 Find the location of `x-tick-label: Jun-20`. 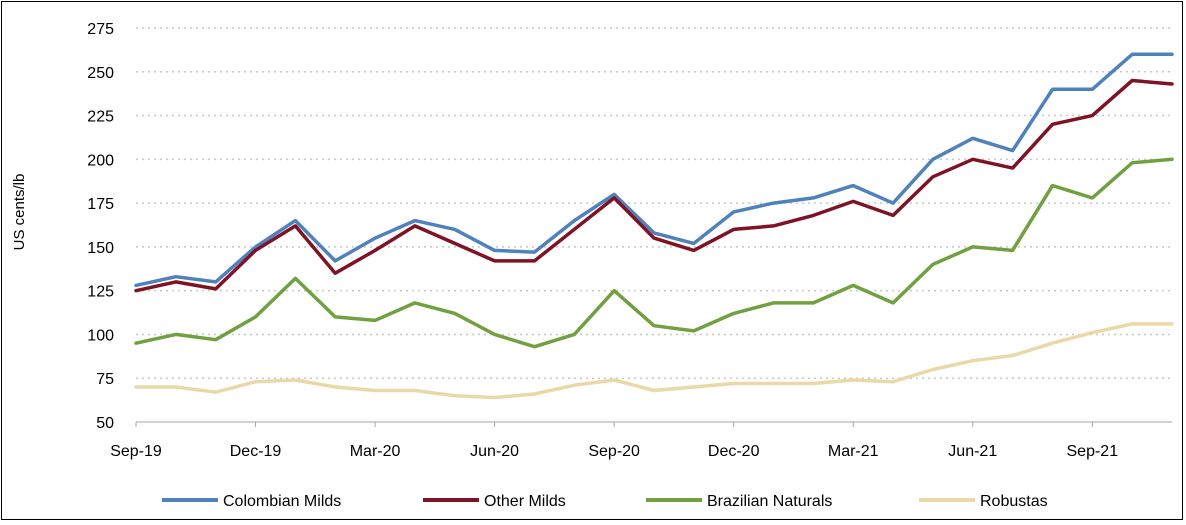

x-tick-label: Jun-20 is located at coordinates (494, 451).